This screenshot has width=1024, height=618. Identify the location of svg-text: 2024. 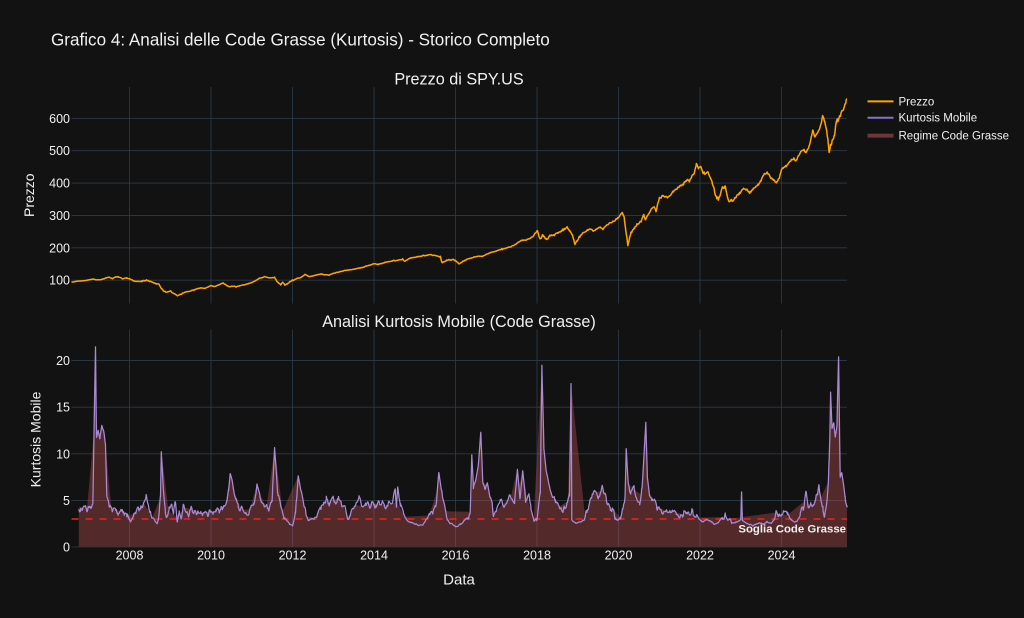
(782, 556).